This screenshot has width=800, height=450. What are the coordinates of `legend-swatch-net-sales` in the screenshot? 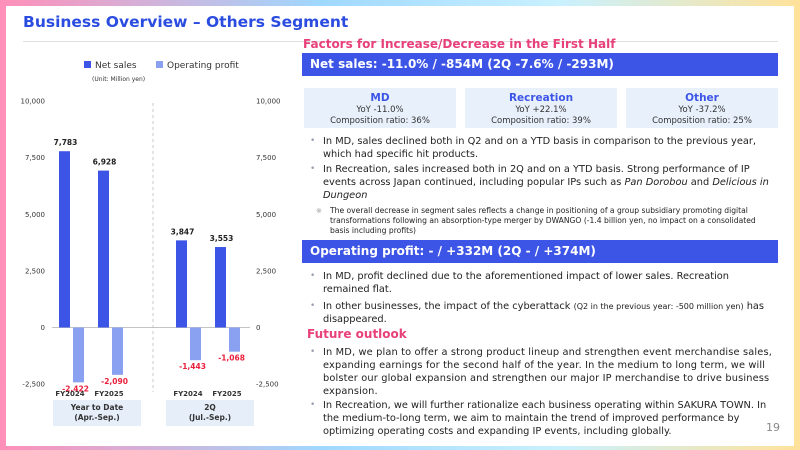 It's located at (87, 64).